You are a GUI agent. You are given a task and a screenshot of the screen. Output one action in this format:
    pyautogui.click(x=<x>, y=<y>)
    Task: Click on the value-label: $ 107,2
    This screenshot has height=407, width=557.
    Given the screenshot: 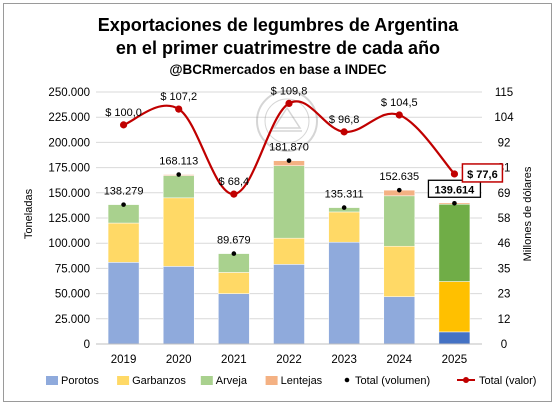 What is the action you would take?
    pyautogui.click(x=178, y=97)
    